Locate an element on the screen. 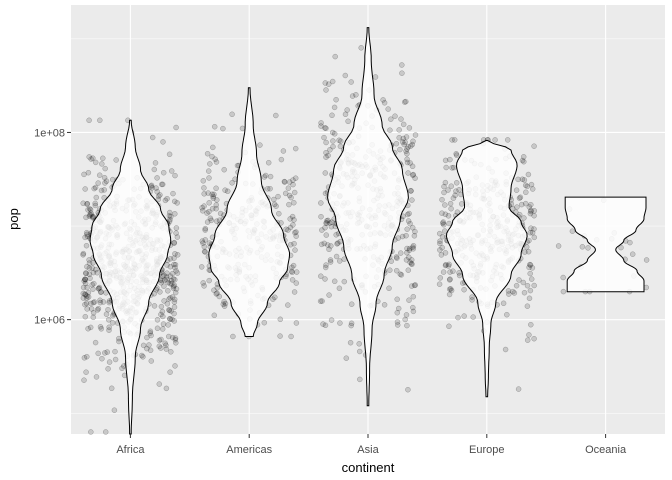  violin-americas is located at coordinates (249, 212).